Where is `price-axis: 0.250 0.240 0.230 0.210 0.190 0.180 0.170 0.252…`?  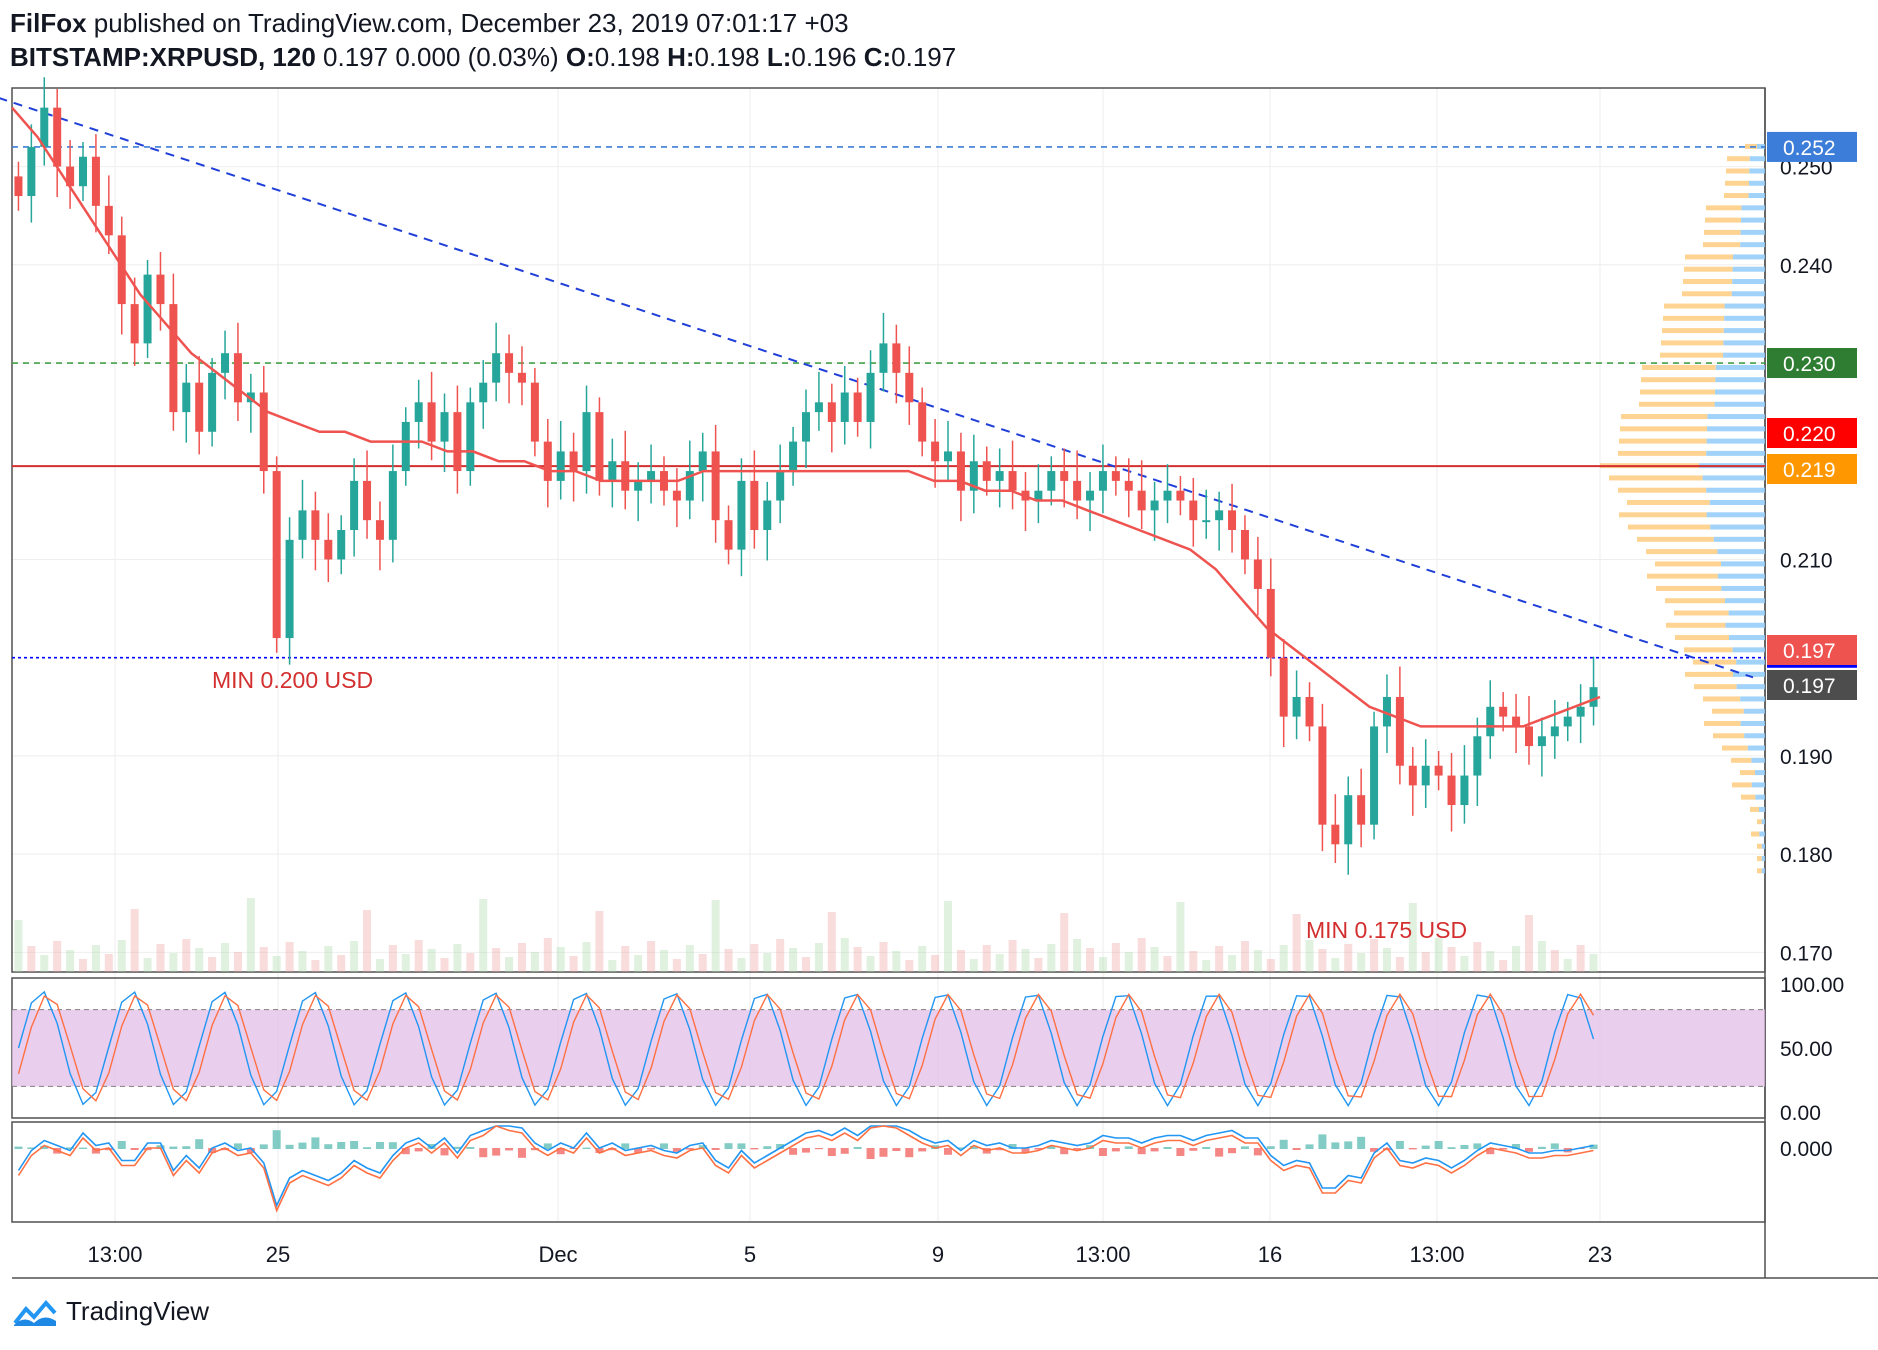 price-axis: 0.250 0.240 0.230 0.210 0.190 0.180 0.170 0.252… is located at coordinates (1812, 646).